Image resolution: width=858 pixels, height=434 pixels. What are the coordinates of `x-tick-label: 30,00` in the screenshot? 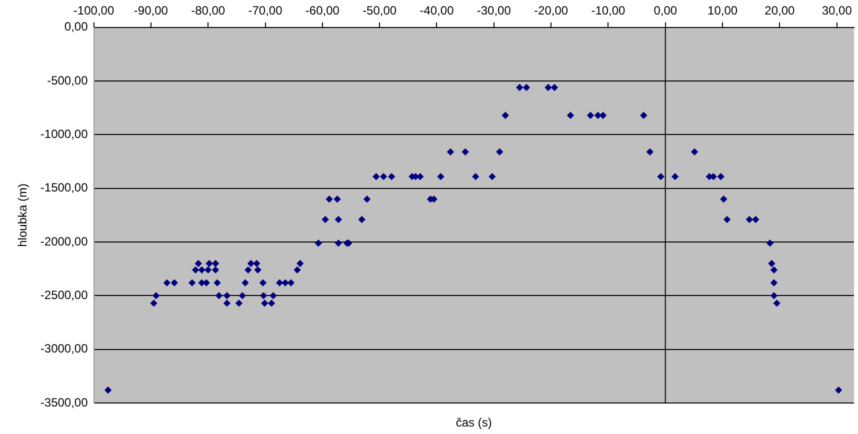 It's located at (837, 11).